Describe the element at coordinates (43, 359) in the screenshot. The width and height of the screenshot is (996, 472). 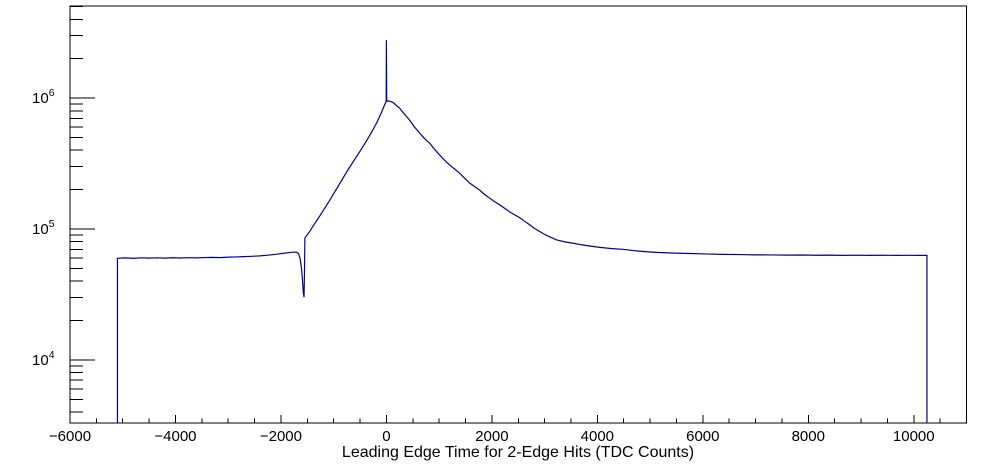
I see `y-tick-label: 10⁴` at that location.